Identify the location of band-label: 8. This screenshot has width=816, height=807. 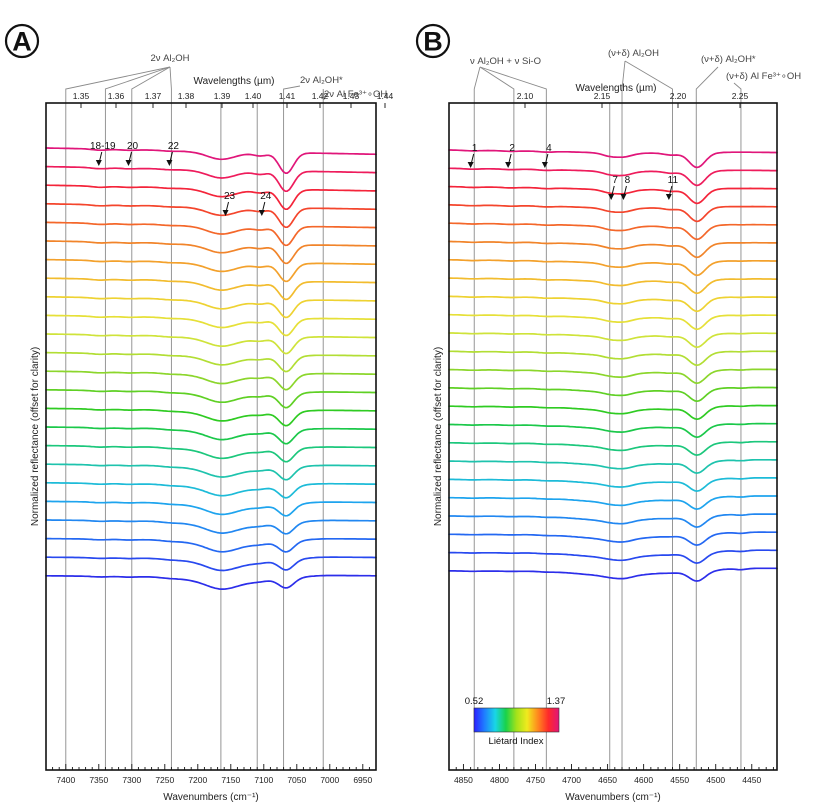
(628, 180).